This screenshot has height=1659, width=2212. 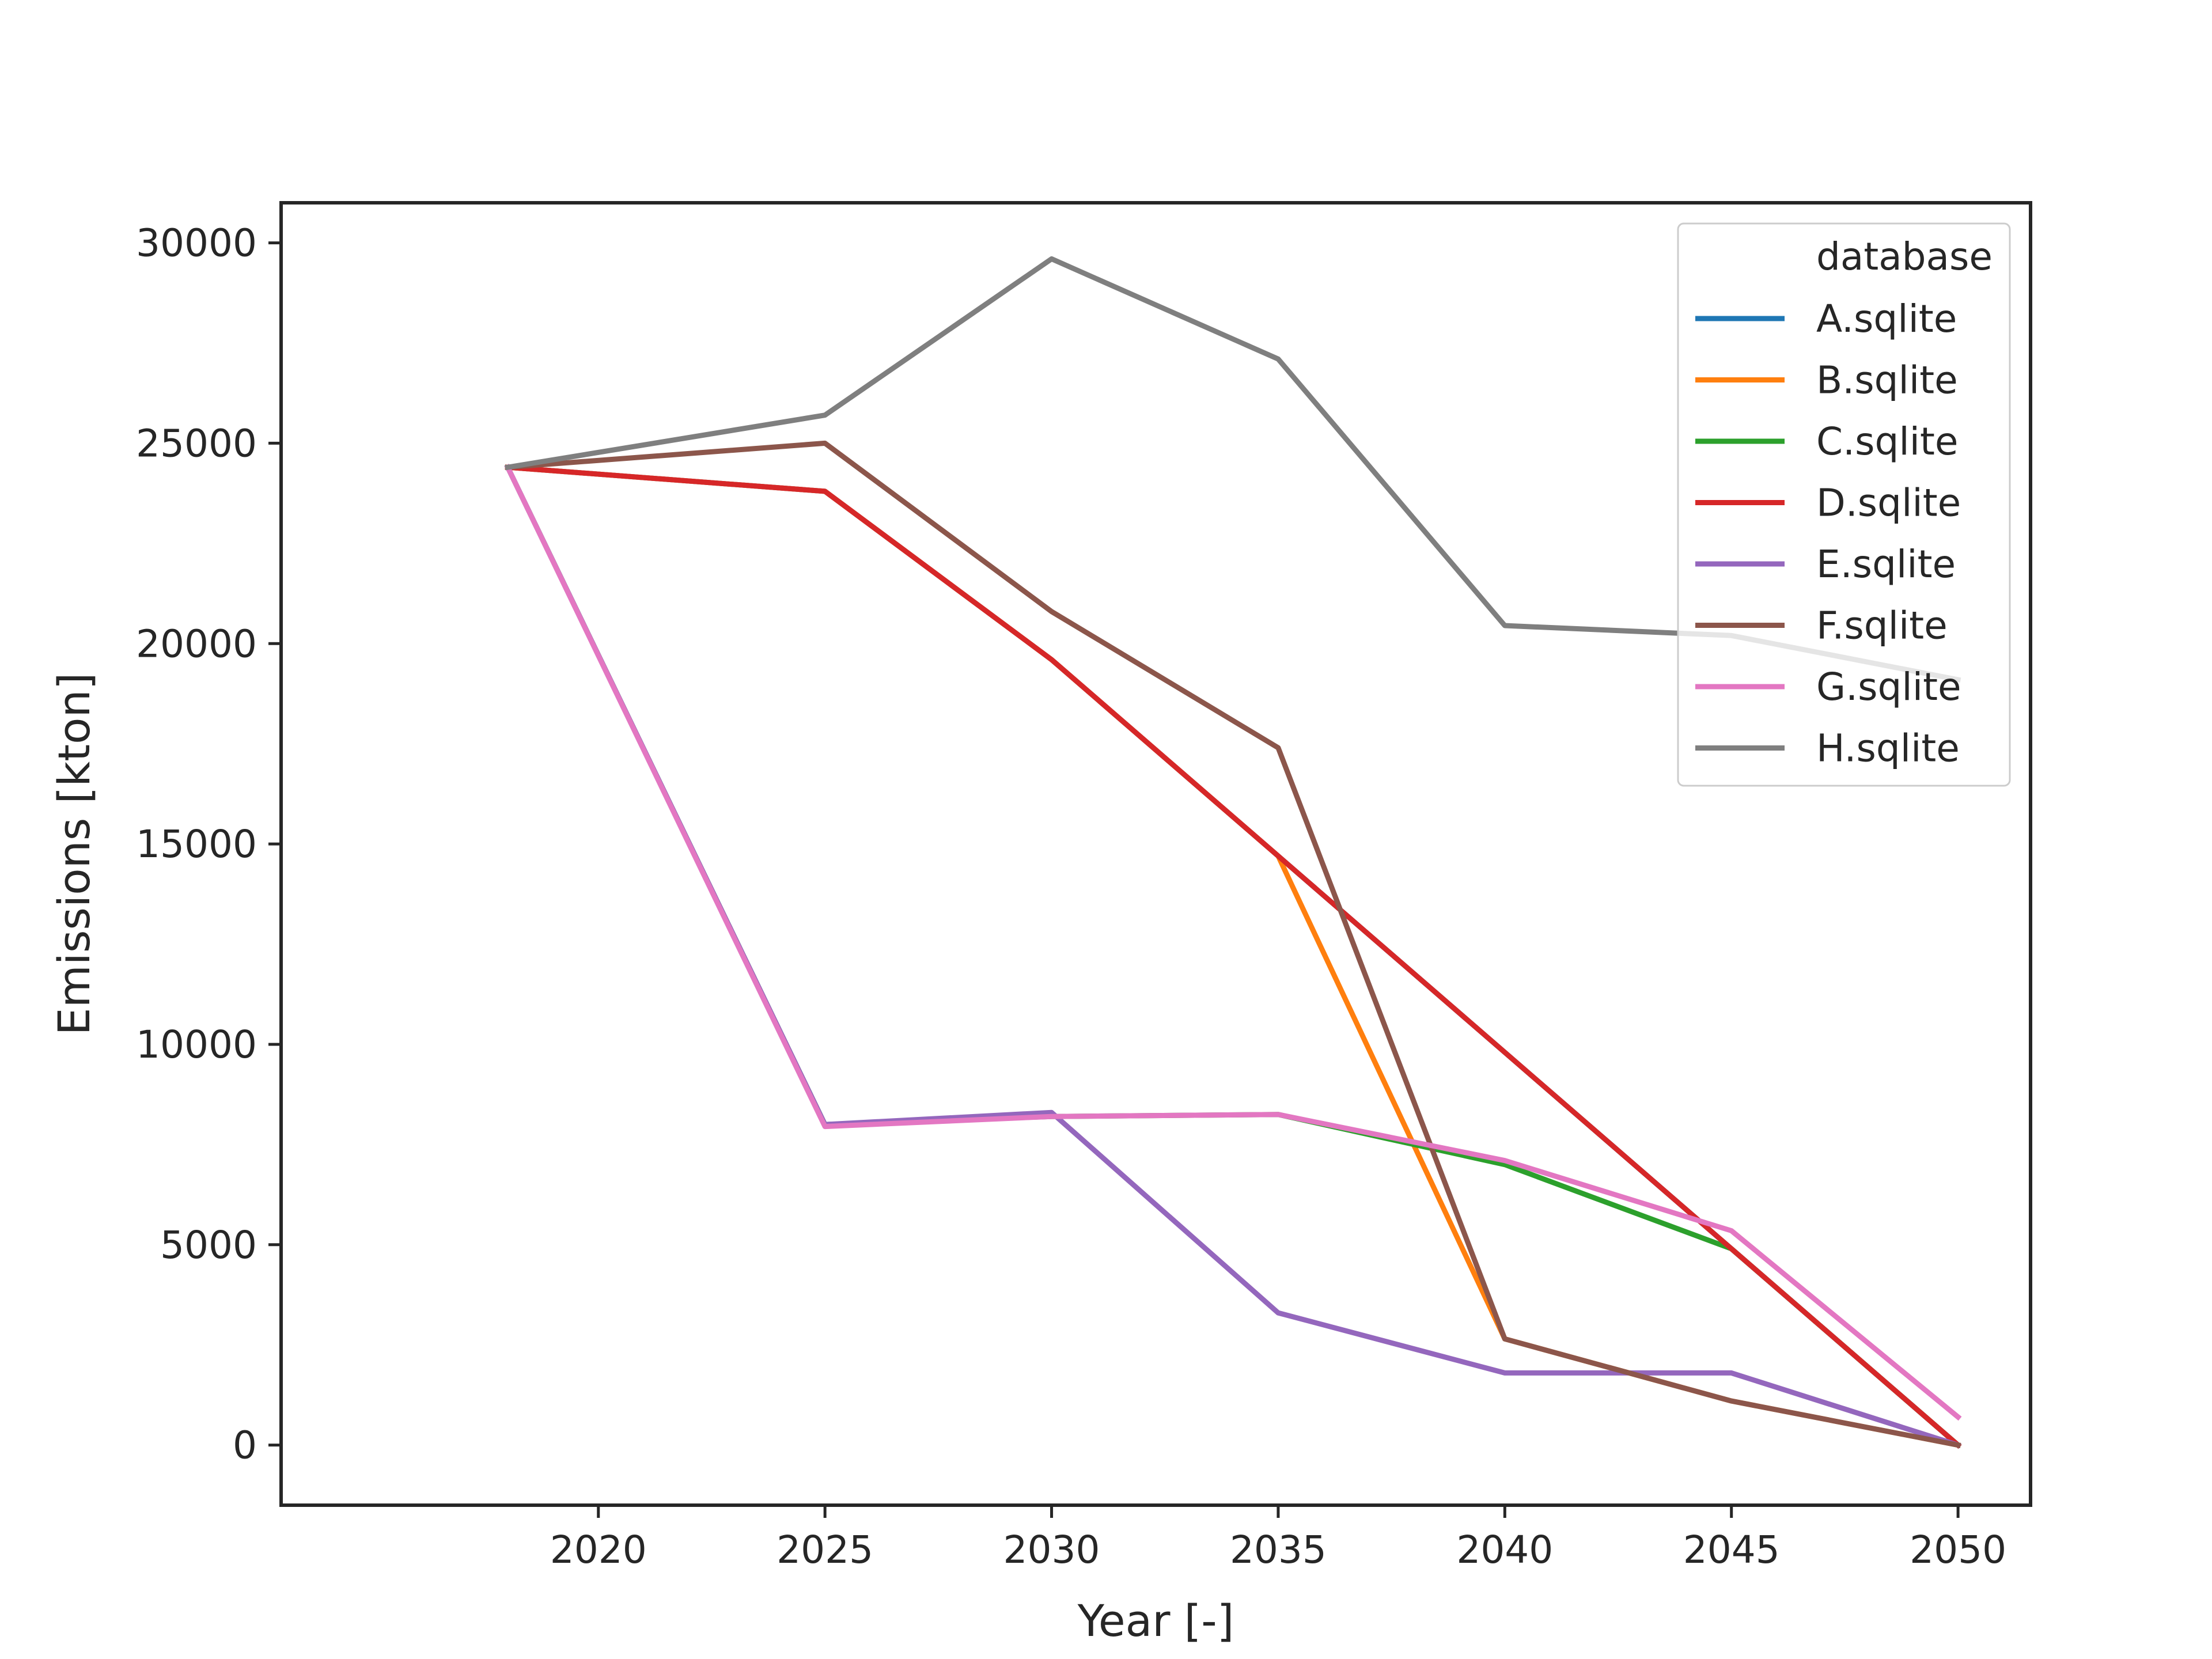 What do you see at coordinates (74, 854) in the screenshot?
I see `y-axis-title: Emissions [kton]` at bounding box center [74, 854].